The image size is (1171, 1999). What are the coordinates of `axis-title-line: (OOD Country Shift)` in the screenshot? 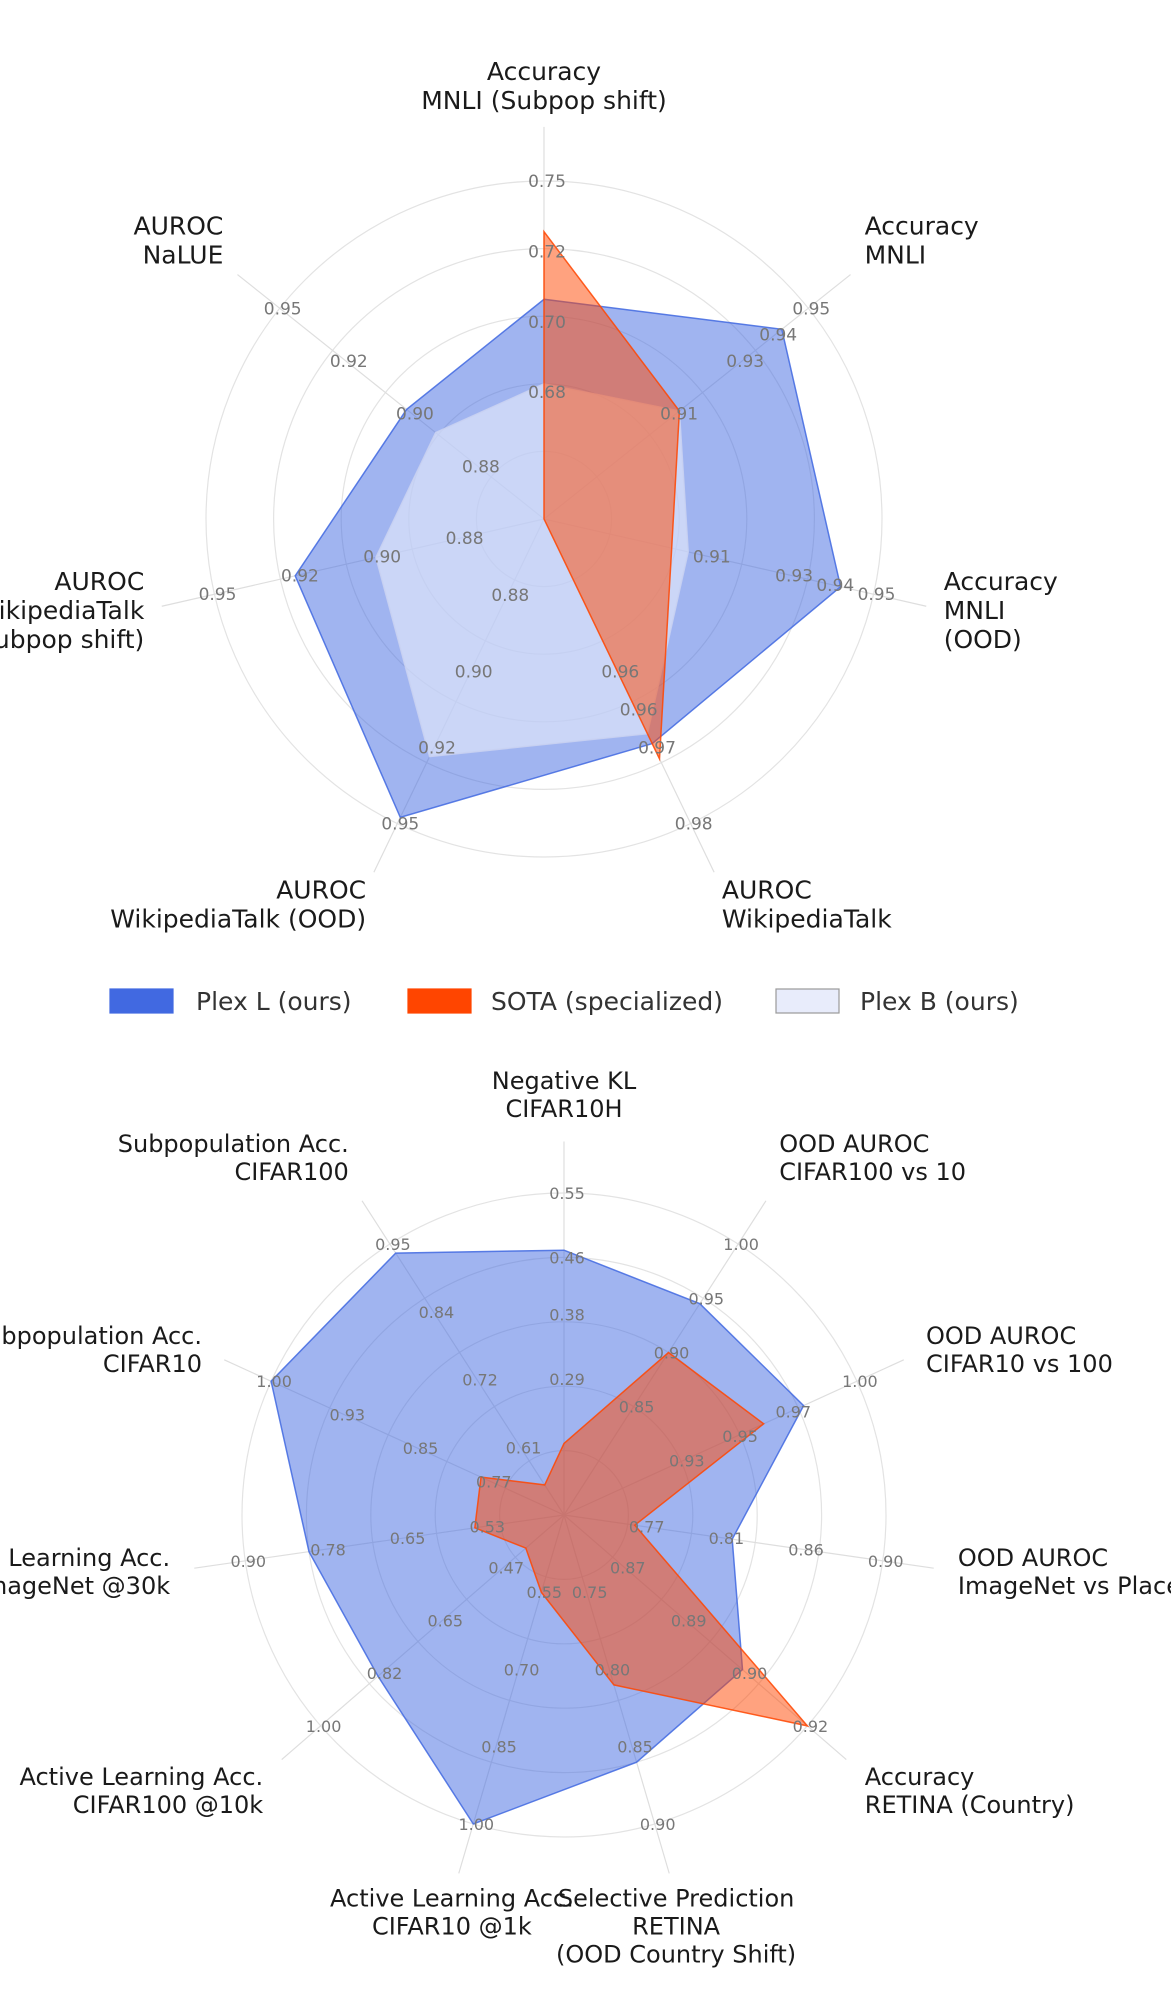 It's located at (676, 1955).